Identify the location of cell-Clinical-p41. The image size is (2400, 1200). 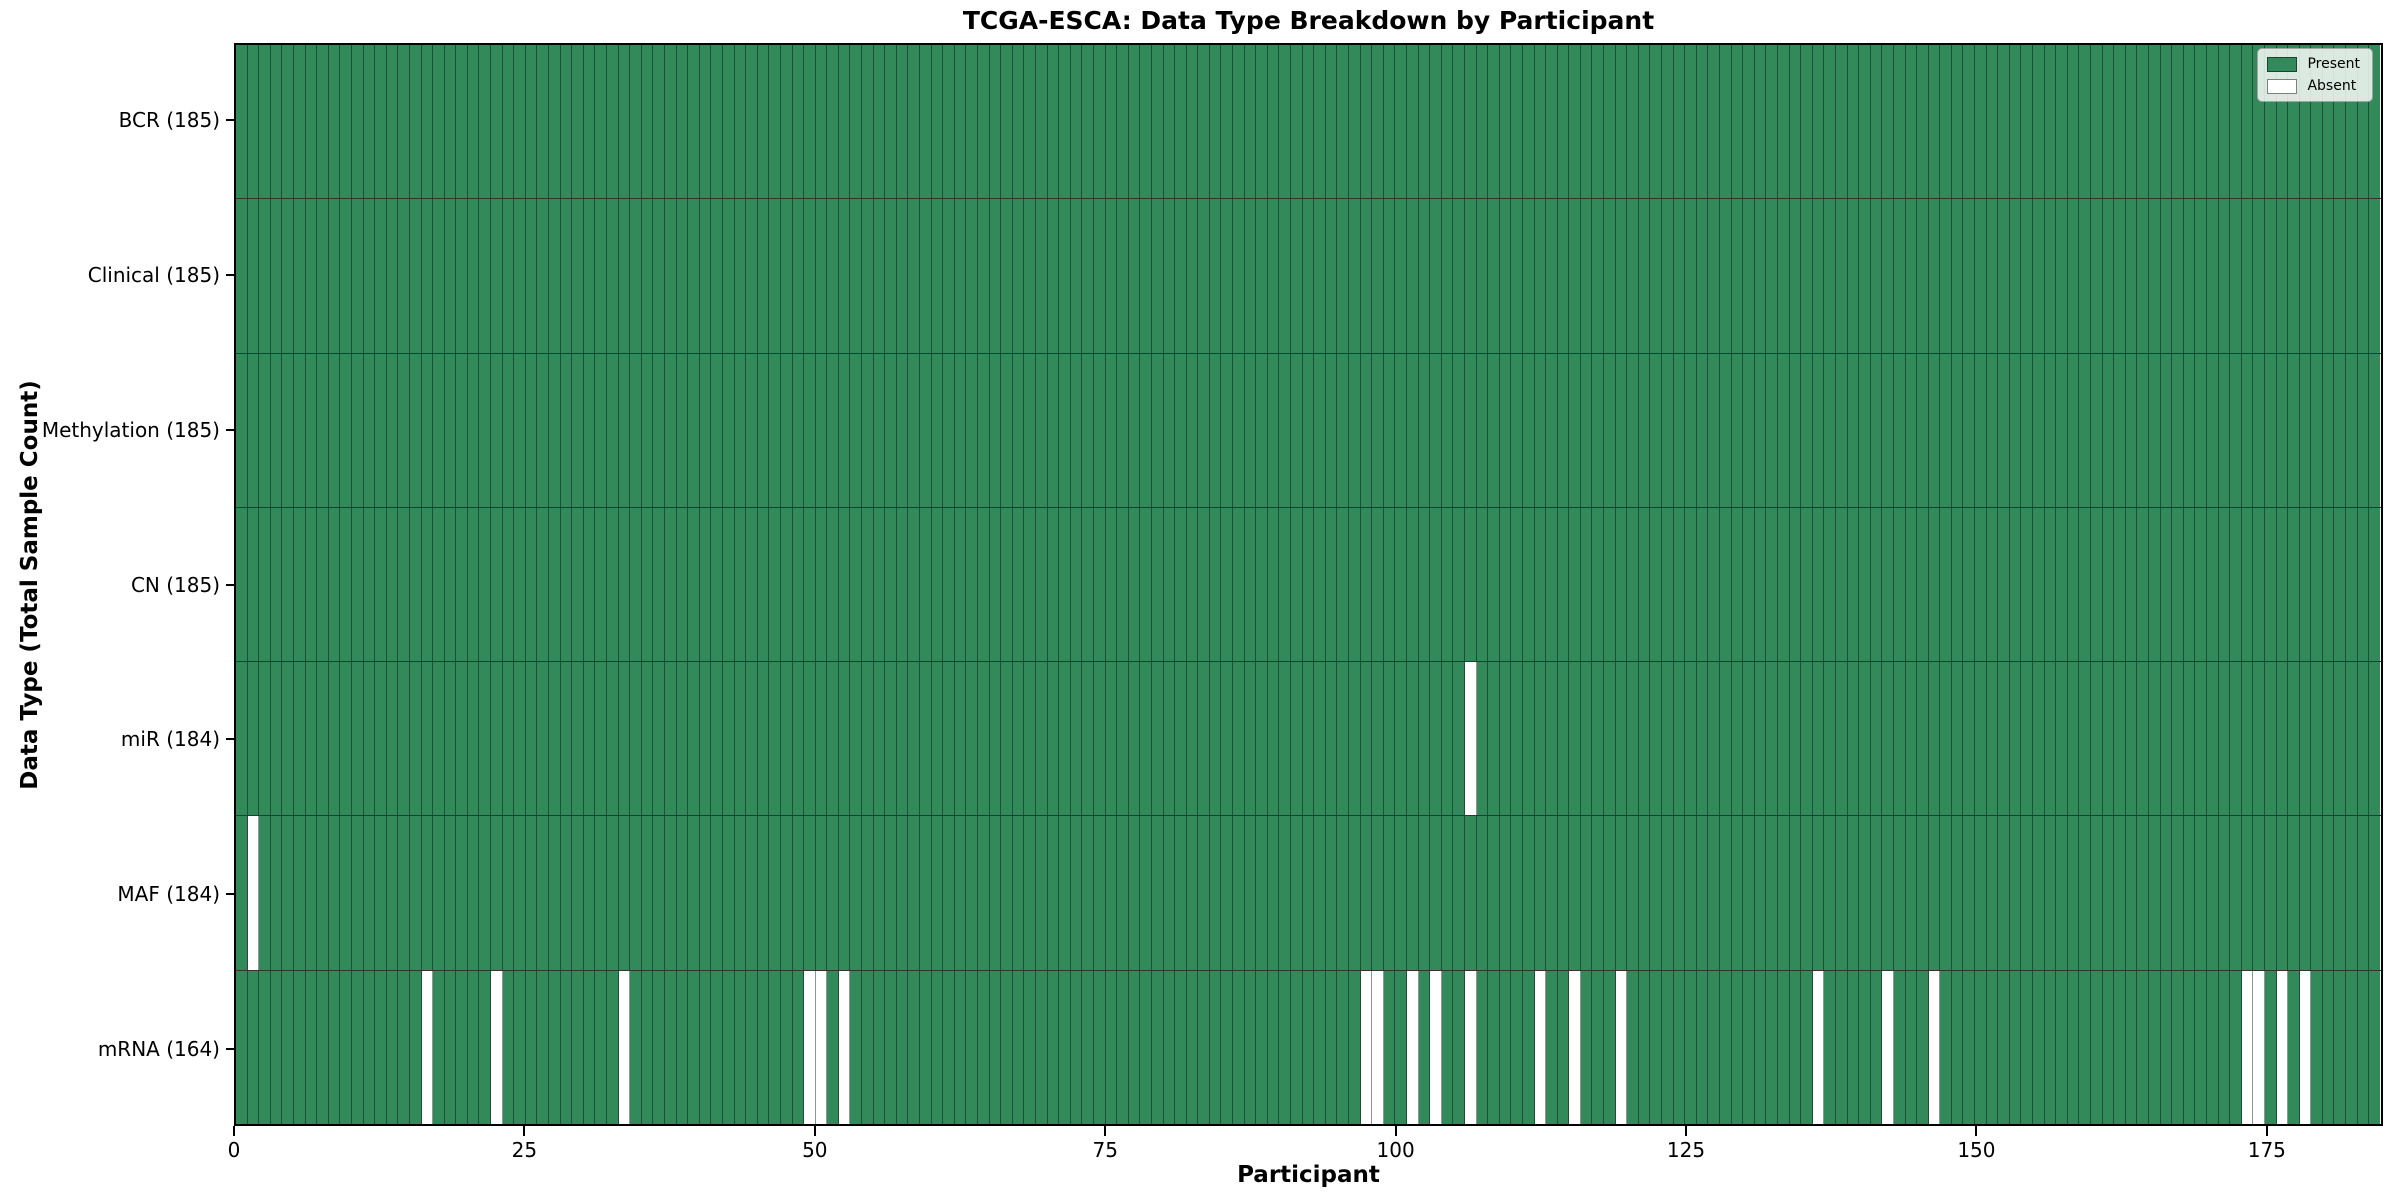
(717, 276).